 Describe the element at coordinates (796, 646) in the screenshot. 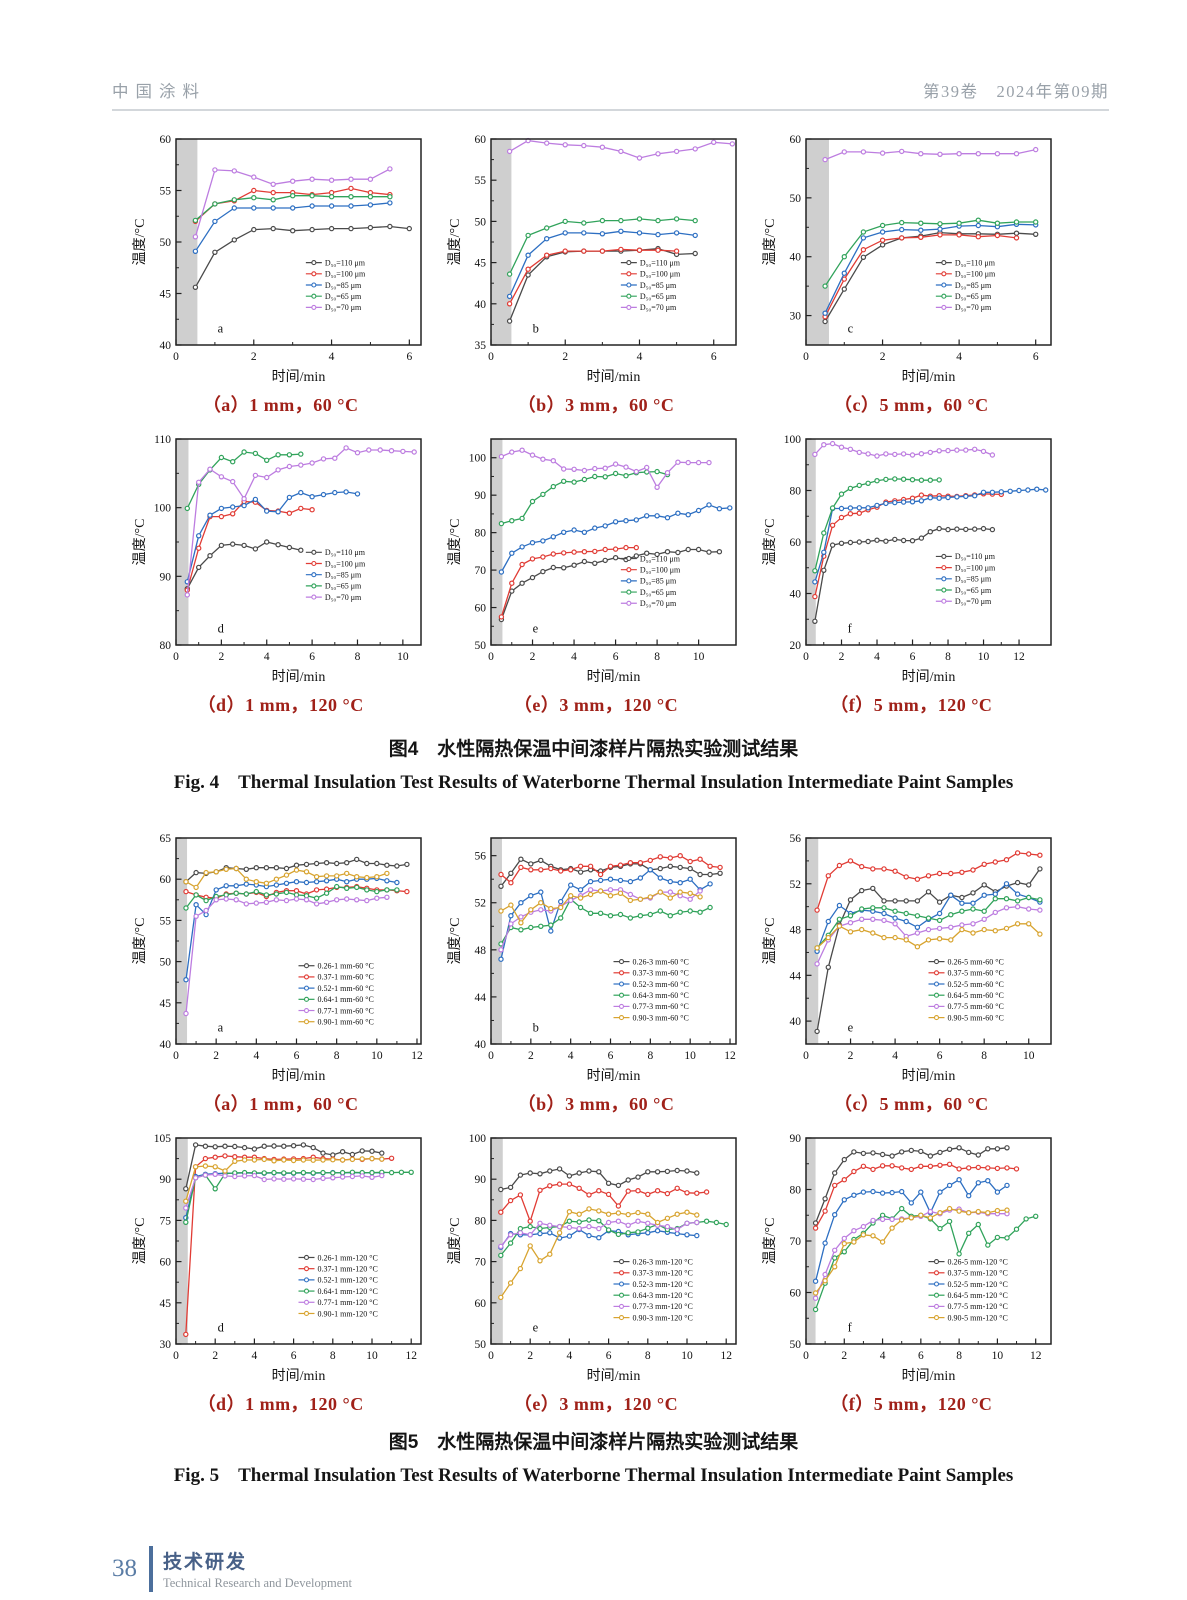

I see `svg-text: 20` at that location.